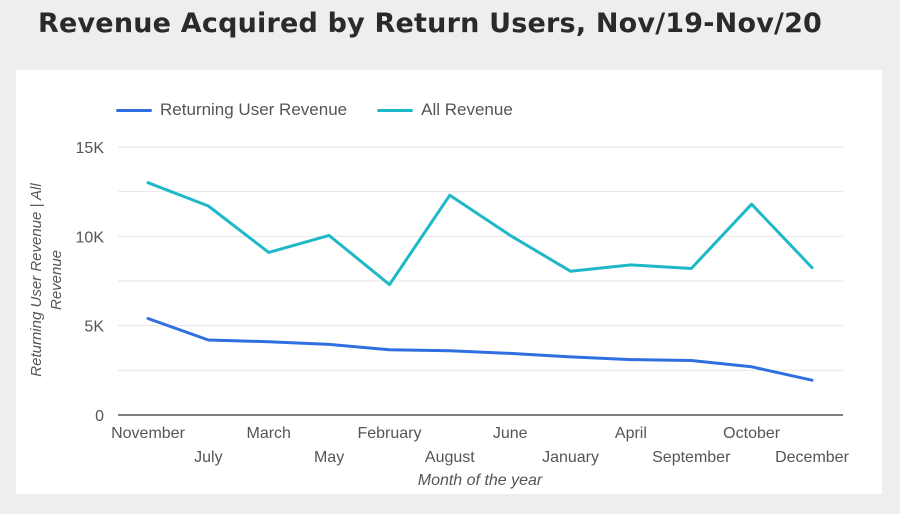 The height and width of the screenshot is (514, 900). What do you see at coordinates (90, 237) in the screenshot?
I see `y-tick-label: 10K` at bounding box center [90, 237].